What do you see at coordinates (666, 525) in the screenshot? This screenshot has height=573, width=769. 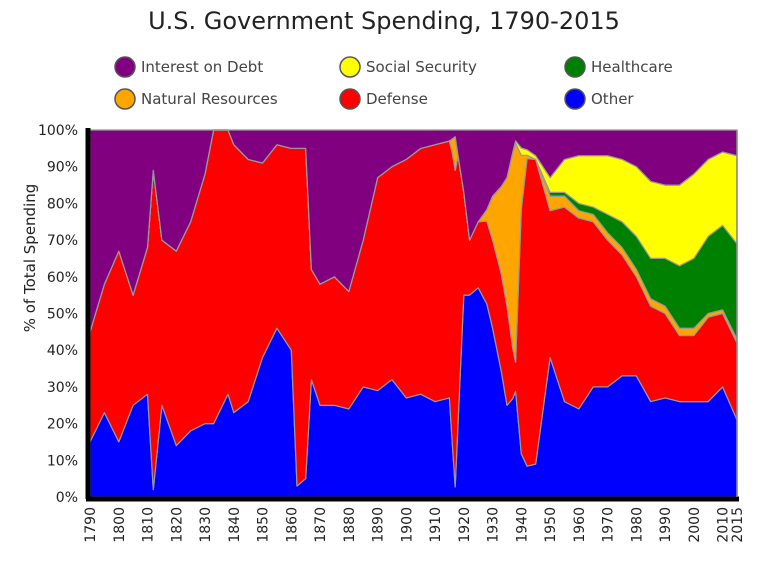 I see `x-tick-label: 1990` at bounding box center [666, 525].